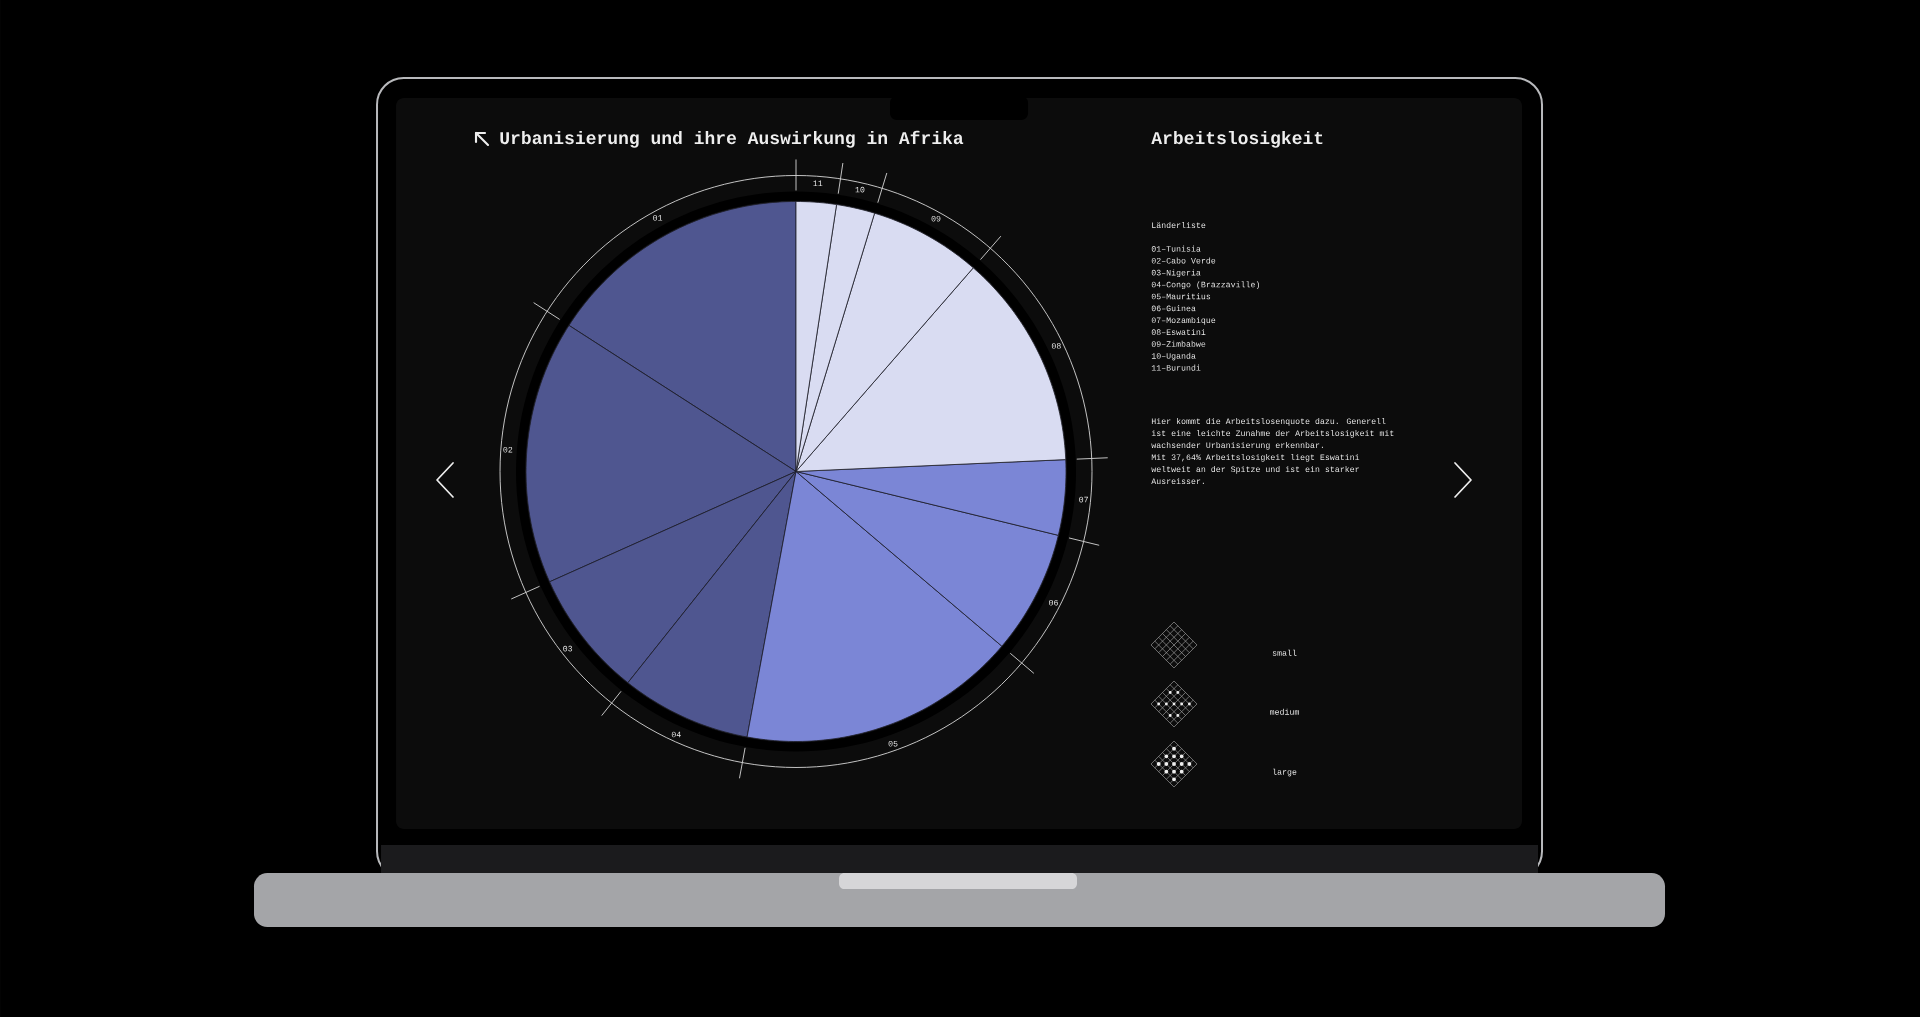  Describe the element at coordinates (1237, 139) in the screenshot. I see `text: Arbeitslosigkeit` at that location.